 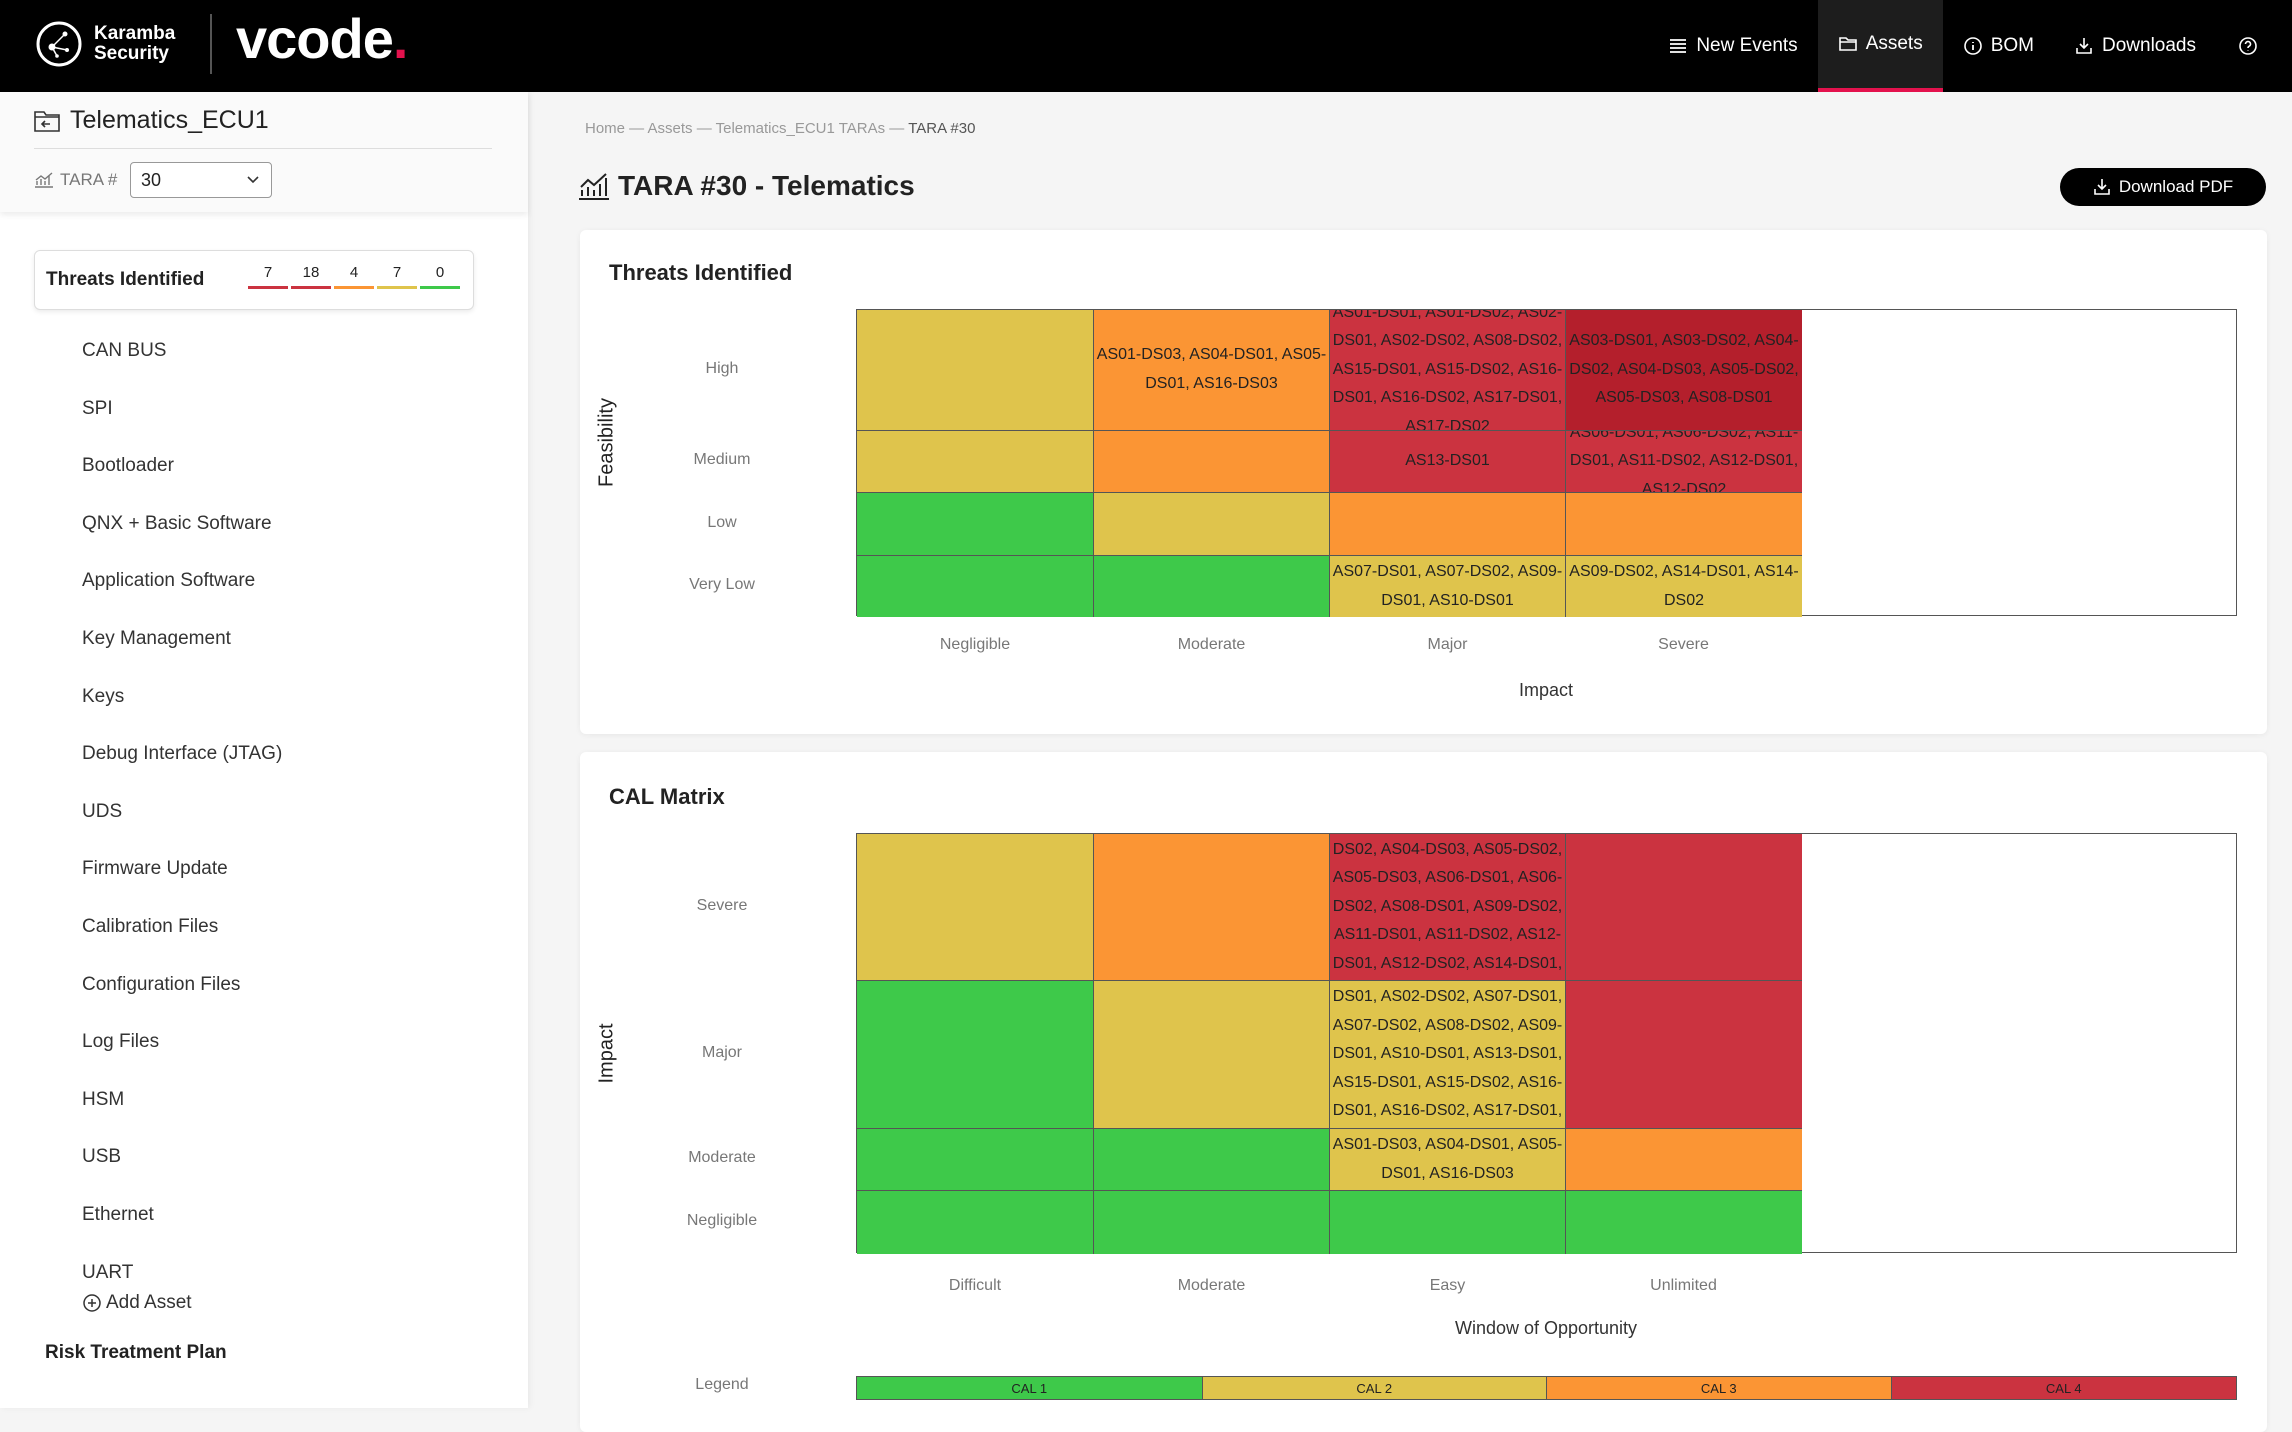 What do you see at coordinates (322, 38) in the screenshot?
I see `product-logo: vcode.` at bounding box center [322, 38].